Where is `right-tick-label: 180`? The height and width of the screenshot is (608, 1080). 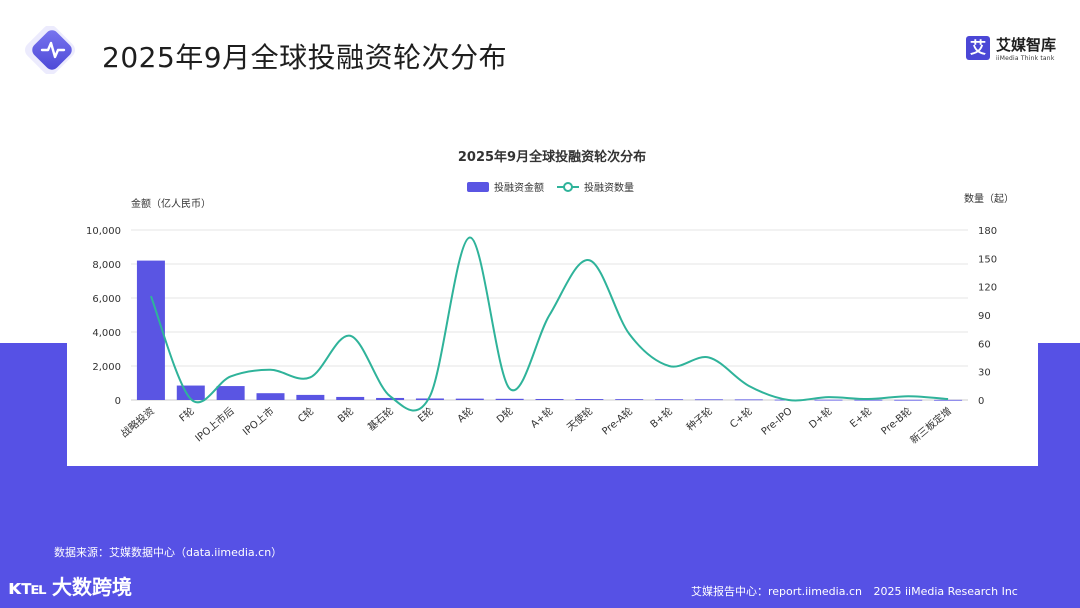
right-tick-label: 180 is located at coordinates (987, 231).